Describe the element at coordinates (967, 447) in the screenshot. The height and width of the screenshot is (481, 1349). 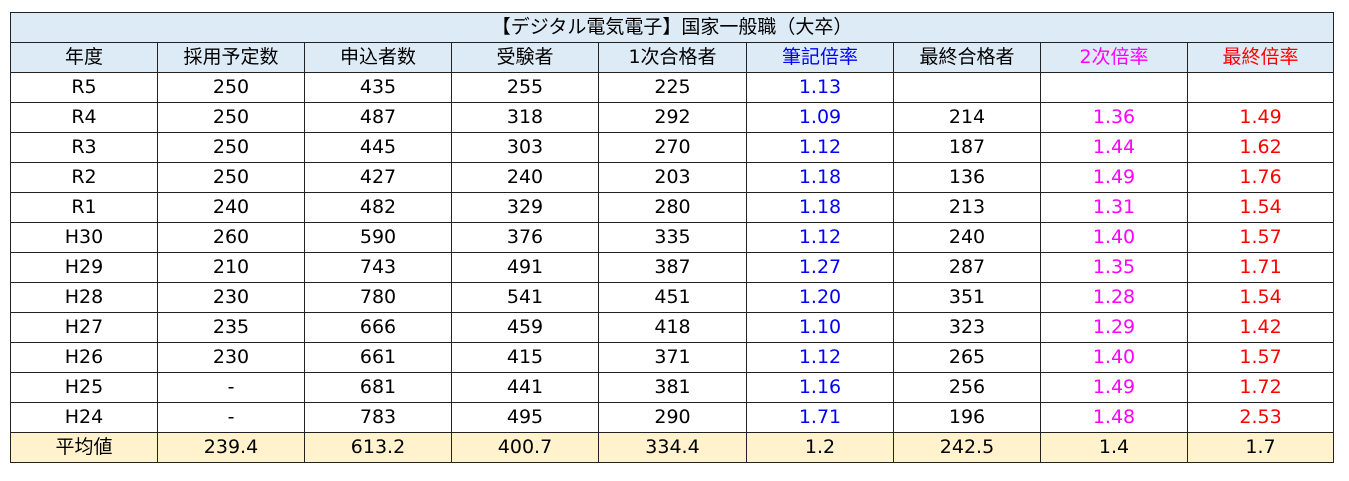
I see `cell: 242.5` at that location.